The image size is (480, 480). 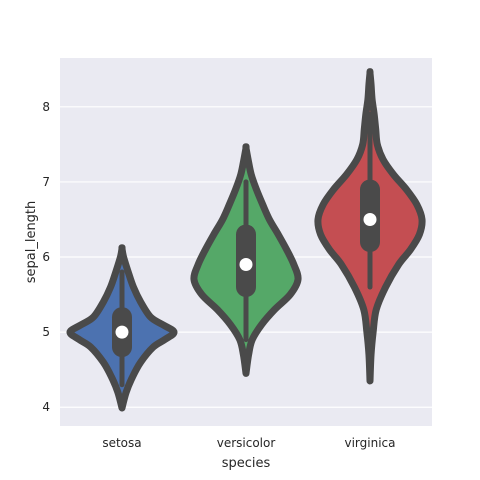 I want to click on x-axis-label: species, so click(x=246, y=463).